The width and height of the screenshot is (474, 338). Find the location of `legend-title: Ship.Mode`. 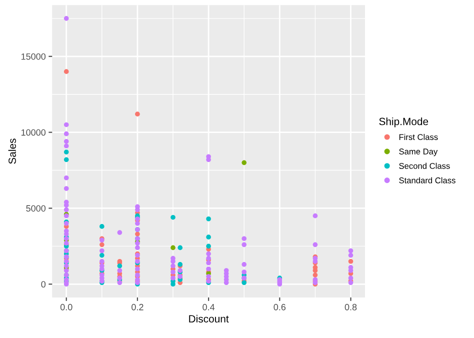

legend-title: Ship.Mode is located at coordinates (403, 123).